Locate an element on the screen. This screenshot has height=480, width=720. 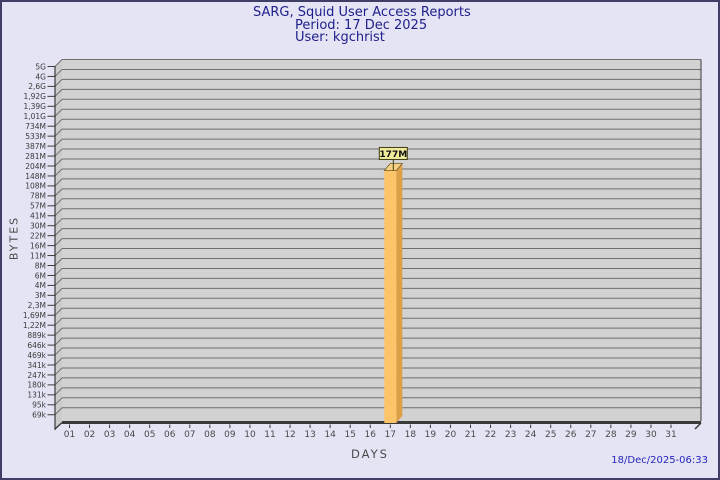
y-tick-label: 57M is located at coordinates (38, 206).